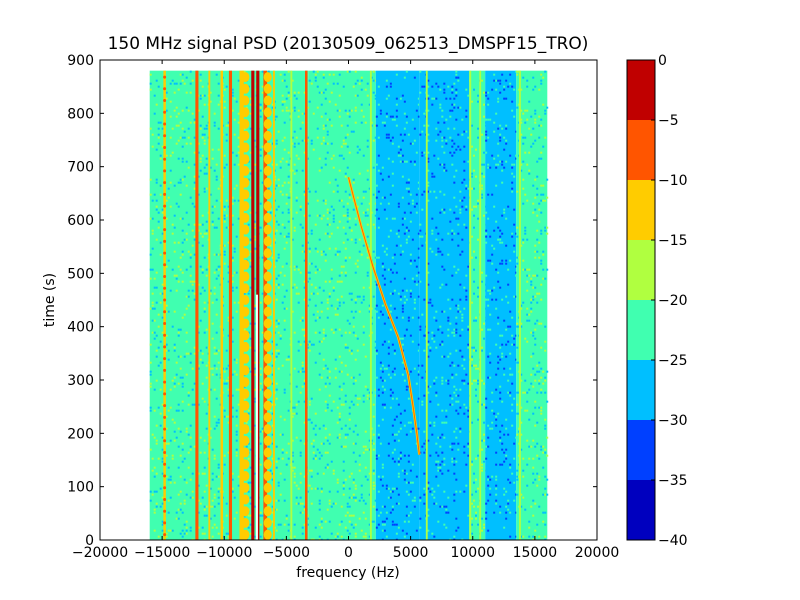 Image resolution: width=800 pixels, height=600 pixels. I want to click on spectral-line, so click(306, 305).